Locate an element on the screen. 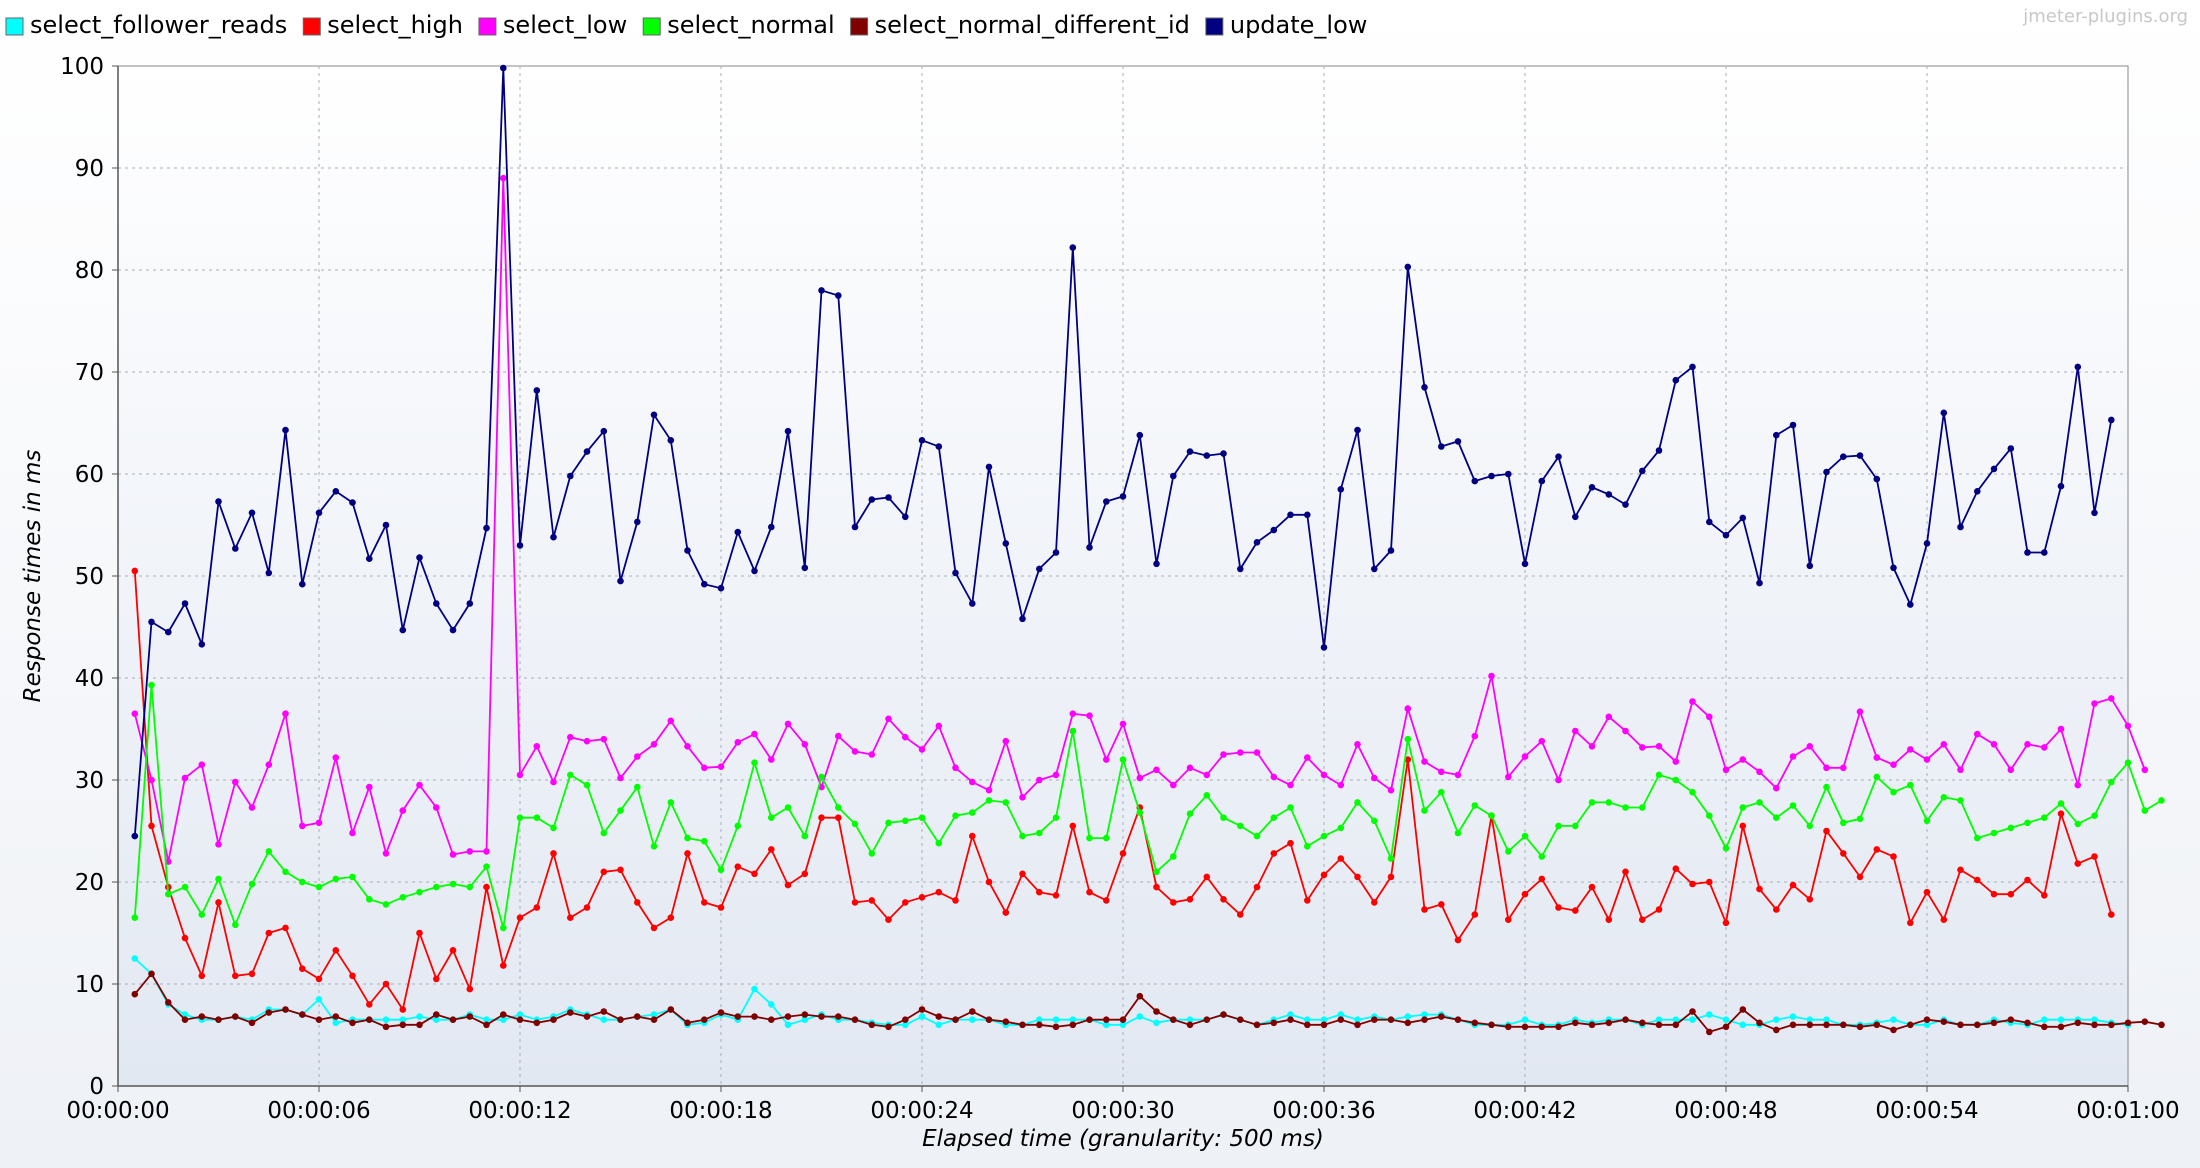 The height and width of the screenshot is (1168, 2200). y-tick-labels: 0 10 20 30 40 50 60 70 80 90 100 is located at coordinates (82, 577).